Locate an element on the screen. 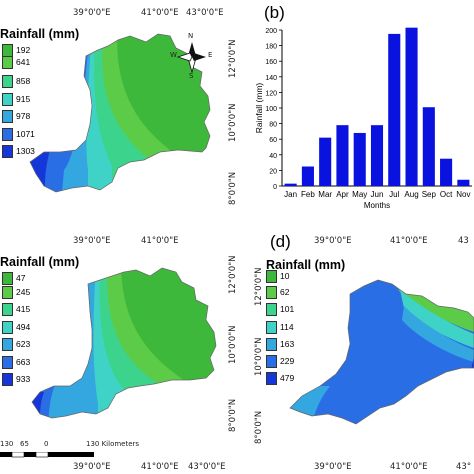 This screenshot has width=474, height=474. legend-label: 47 is located at coordinates (21, 278).